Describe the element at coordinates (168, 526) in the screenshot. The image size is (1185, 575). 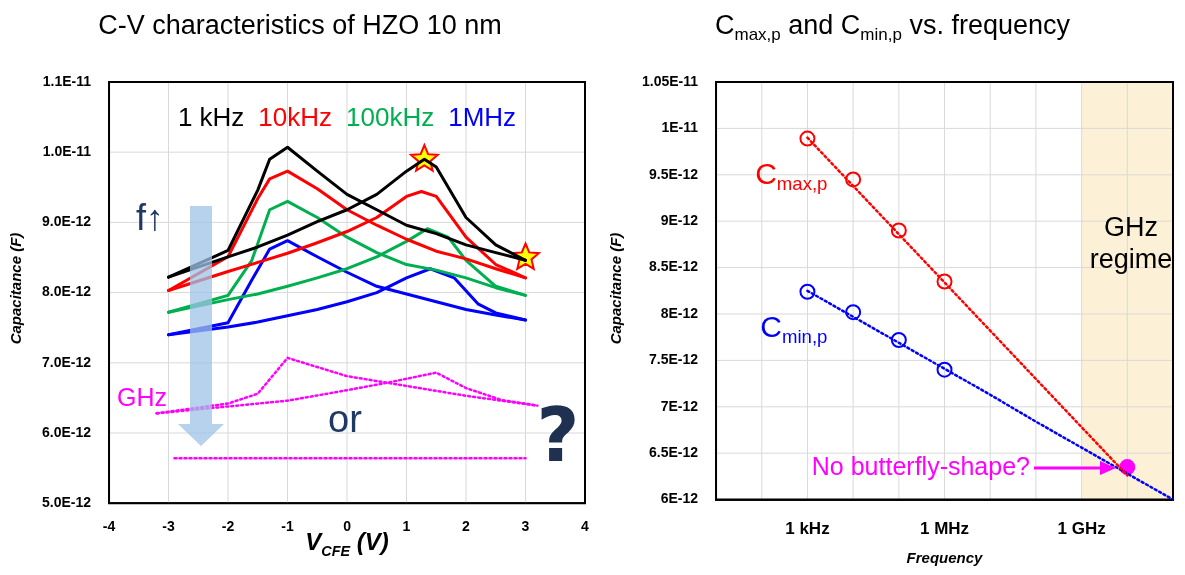
I see `x-tick-label: -3` at that location.